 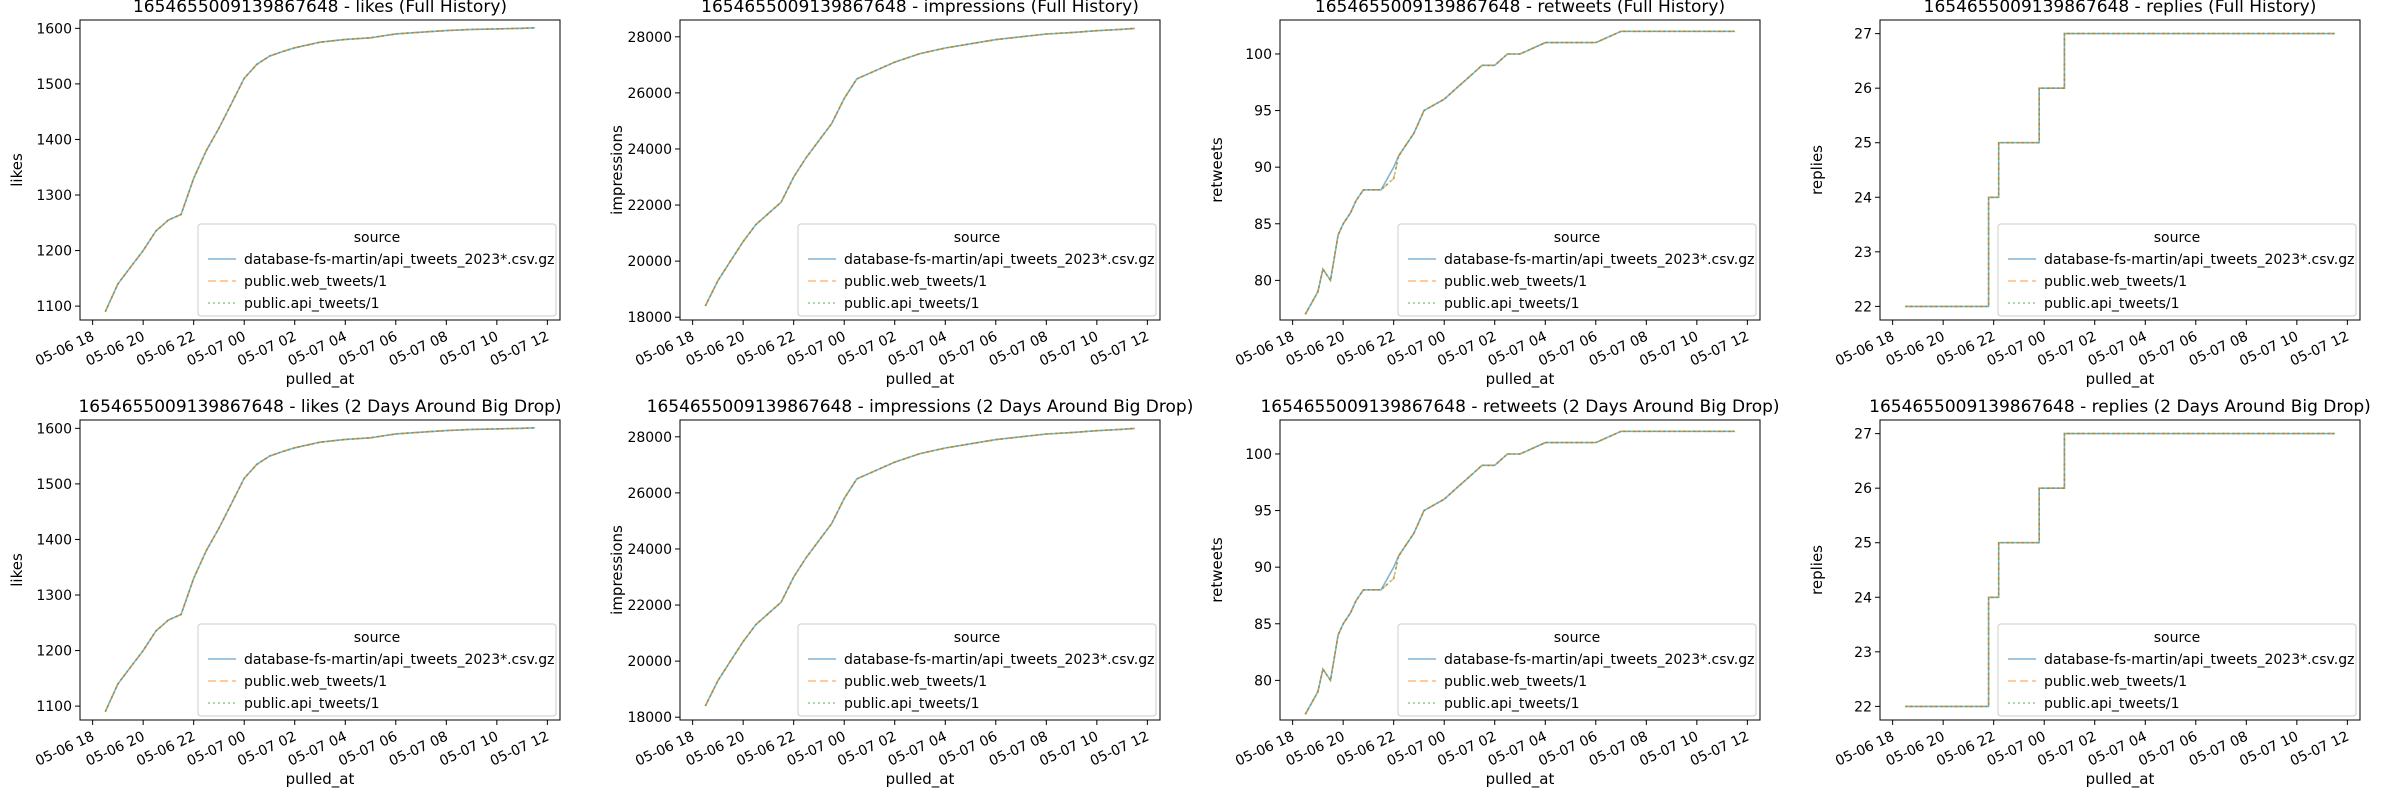 What do you see at coordinates (54, 596) in the screenshot?
I see `y-tick-label: 1300` at bounding box center [54, 596].